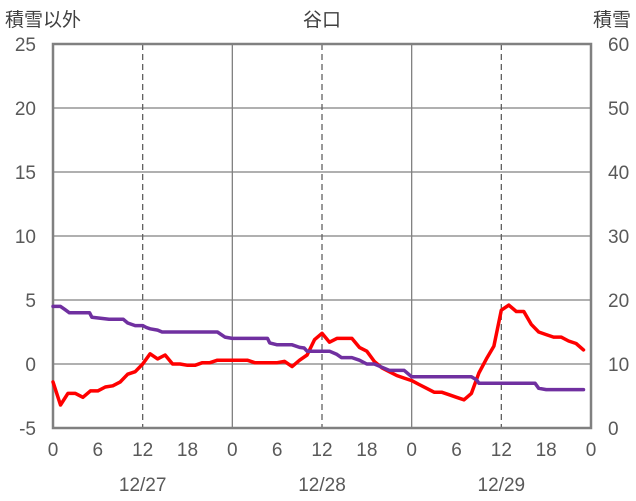 The width and height of the screenshot is (636, 501). What do you see at coordinates (502, 485) in the screenshot?
I see `date-label: 12/29` at bounding box center [502, 485].